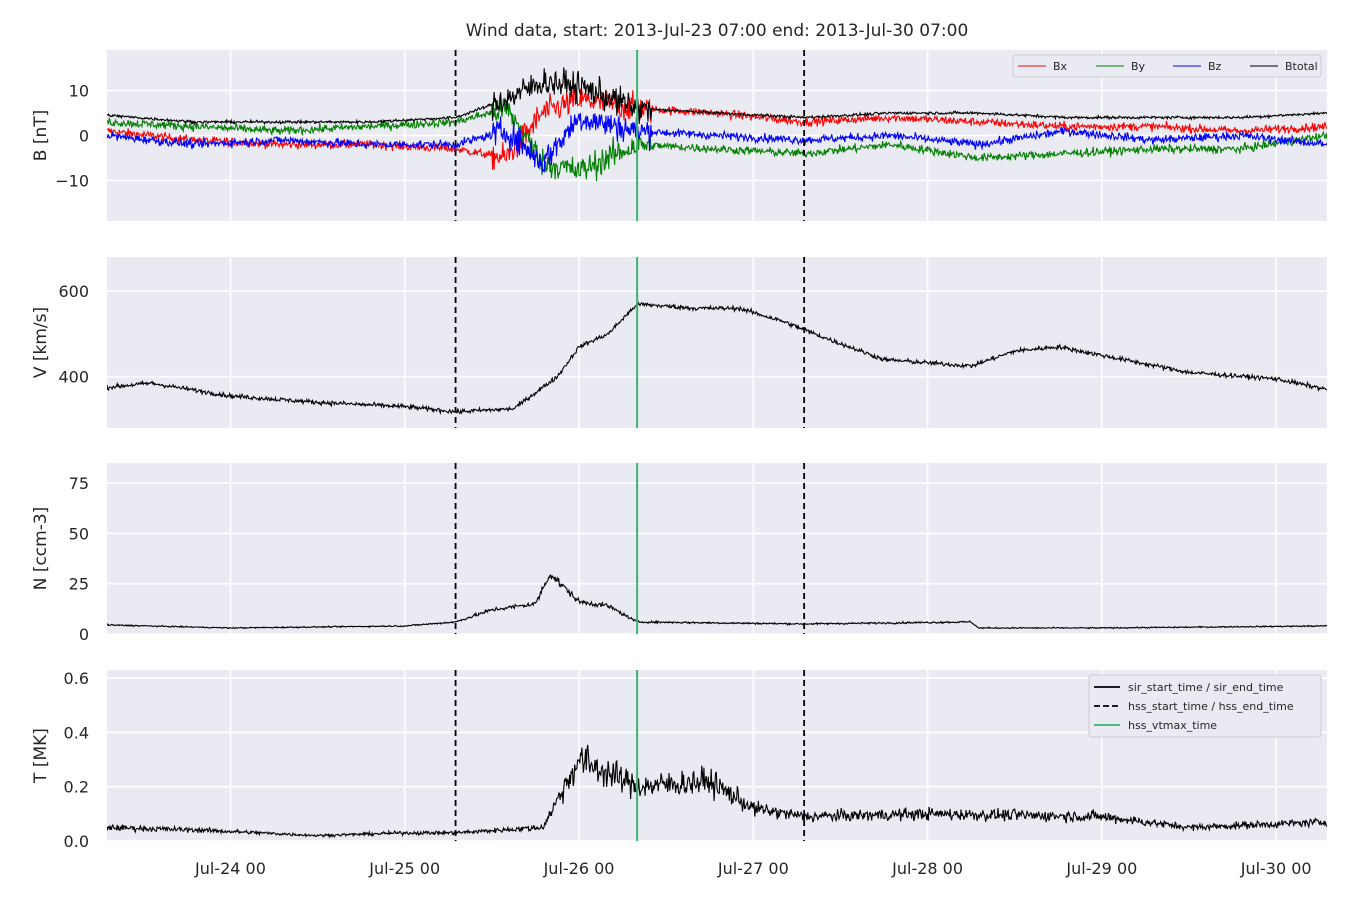 The height and width of the screenshot is (900, 1350). What do you see at coordinates (927, 868) in the screenshot?
I see `x-tick-label: Jul-28 00` at bounding box center [927, 868].